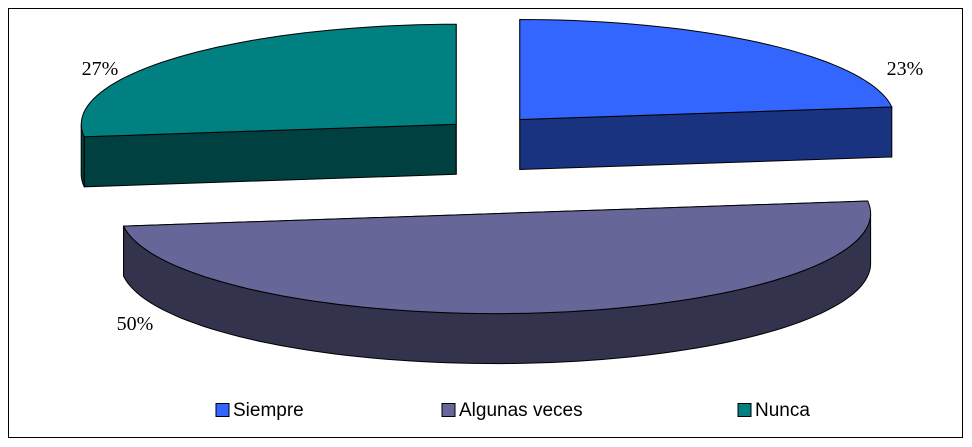  I want to click on legend-label: Algunas veces, so click(521, 410).